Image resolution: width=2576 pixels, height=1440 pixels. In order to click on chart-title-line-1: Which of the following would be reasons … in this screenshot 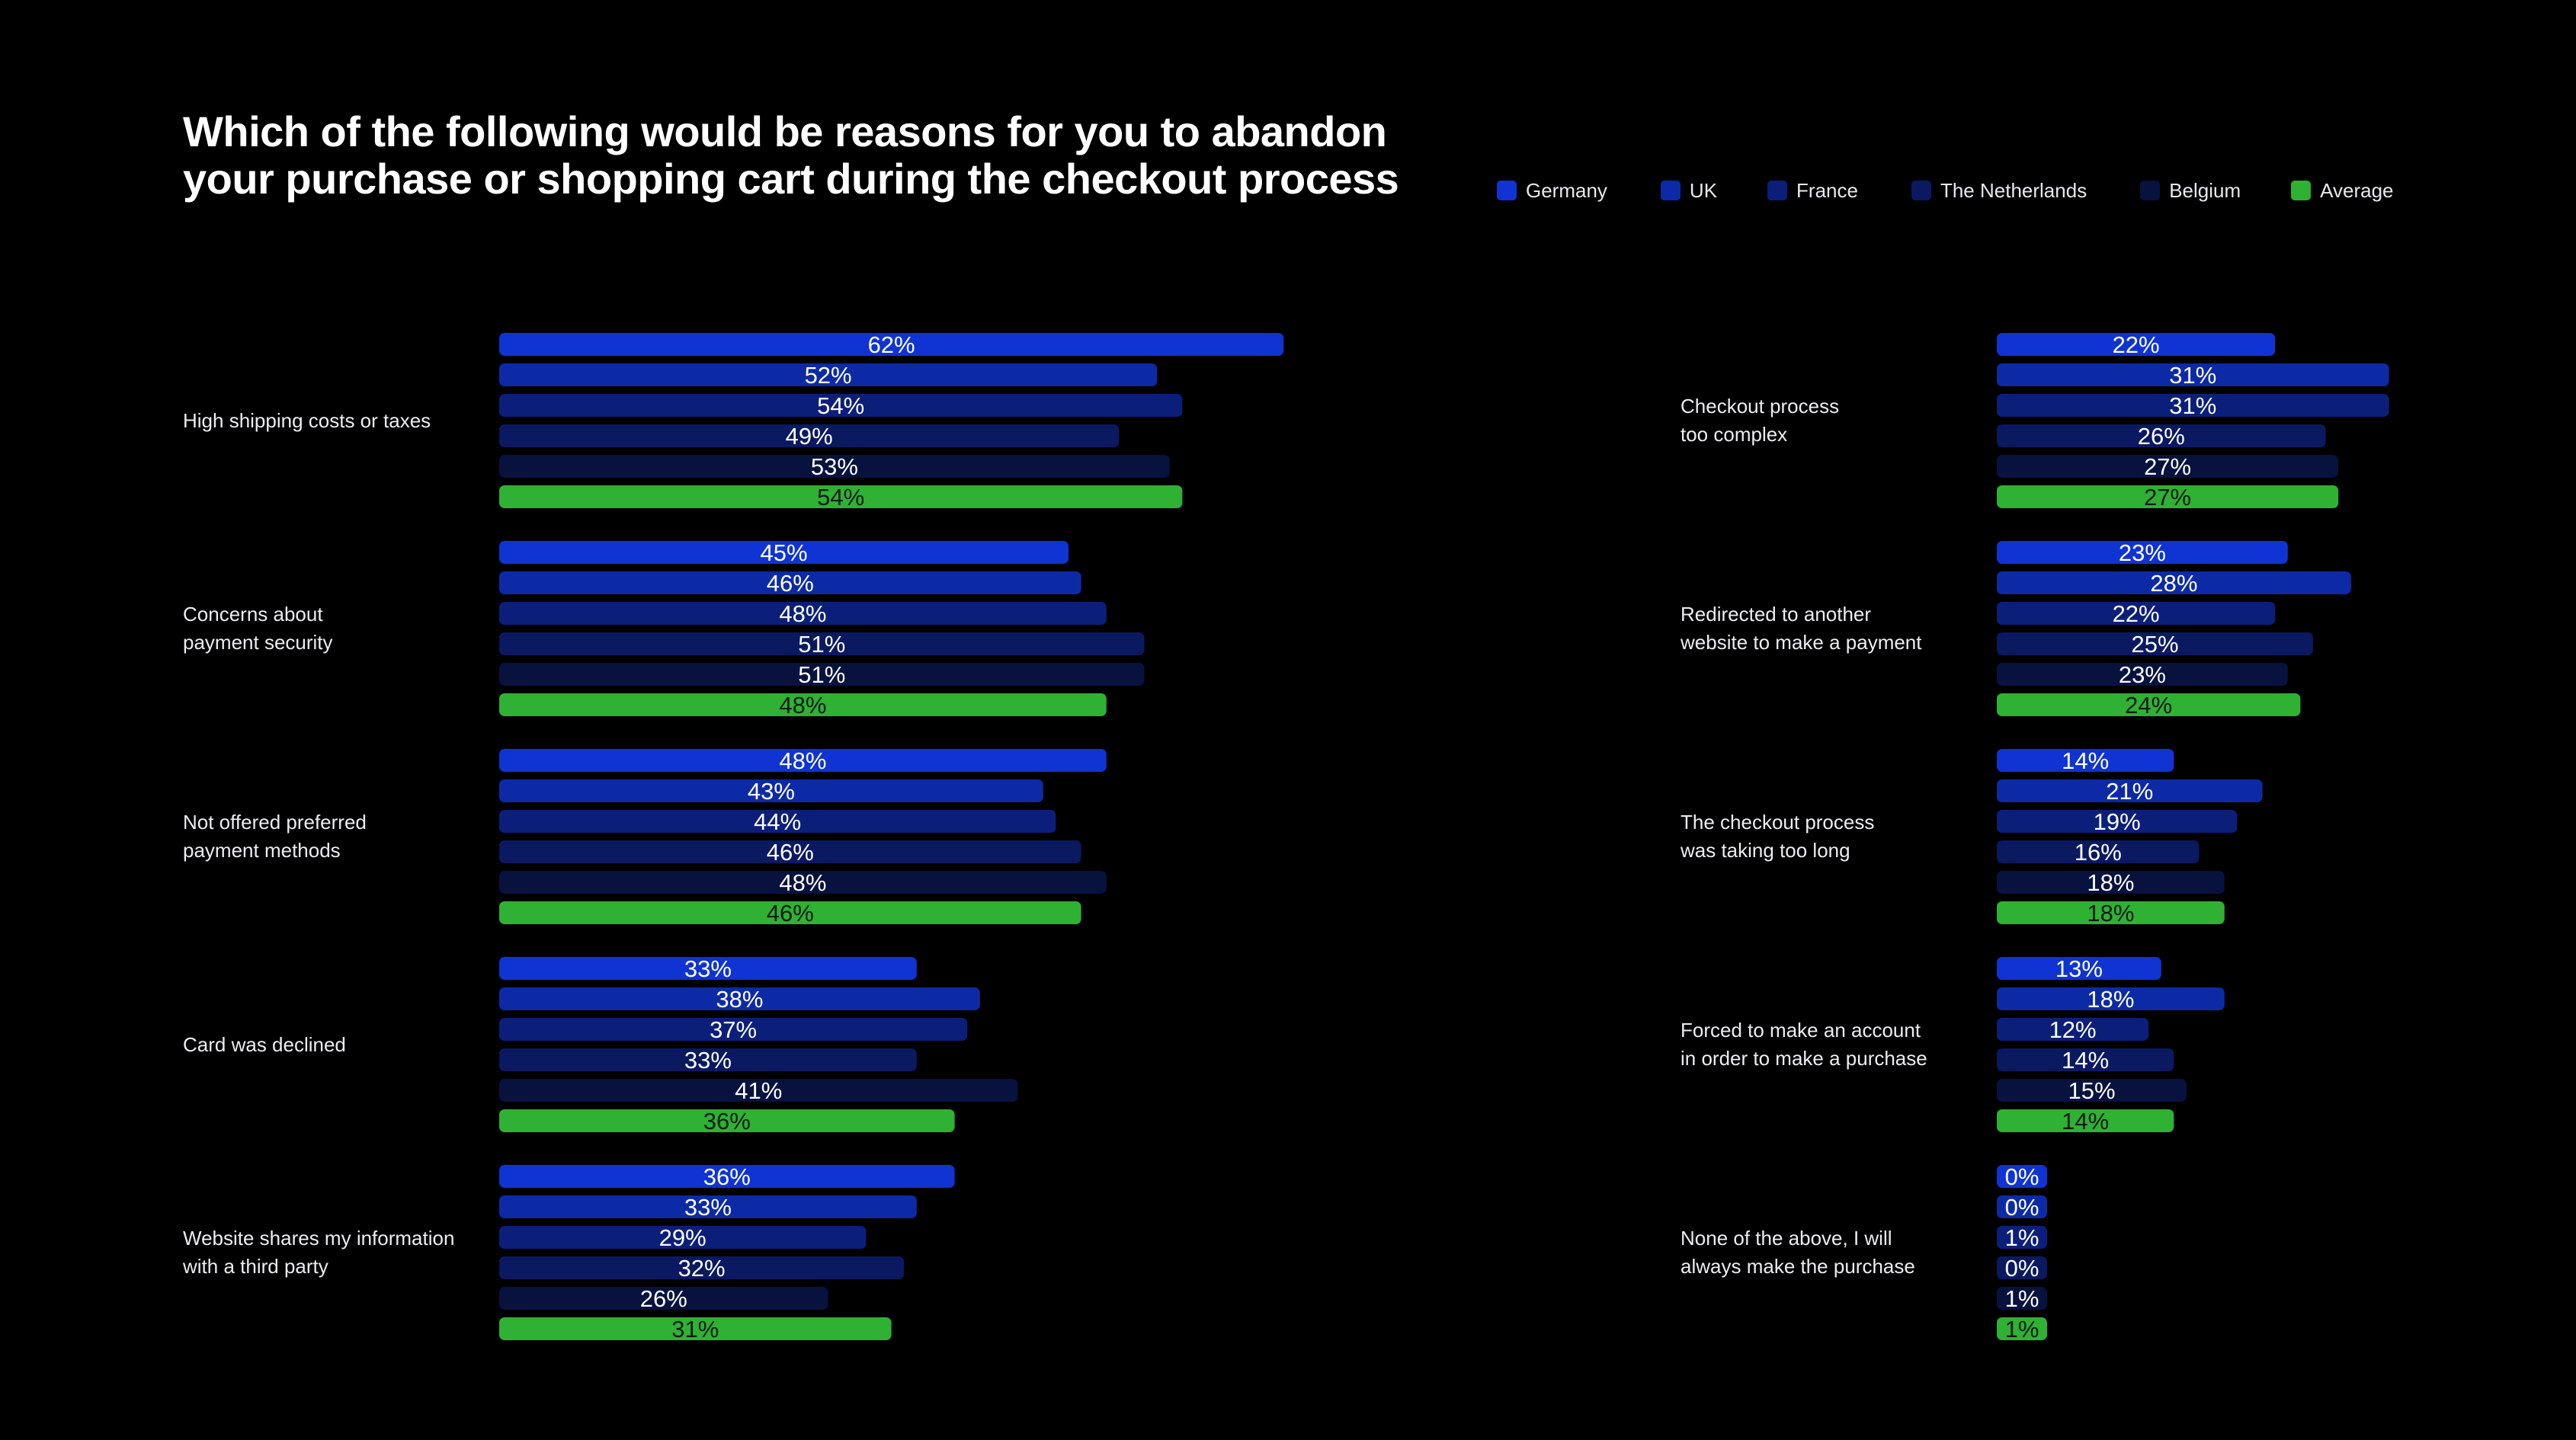, I will do `click(785, 131)`.